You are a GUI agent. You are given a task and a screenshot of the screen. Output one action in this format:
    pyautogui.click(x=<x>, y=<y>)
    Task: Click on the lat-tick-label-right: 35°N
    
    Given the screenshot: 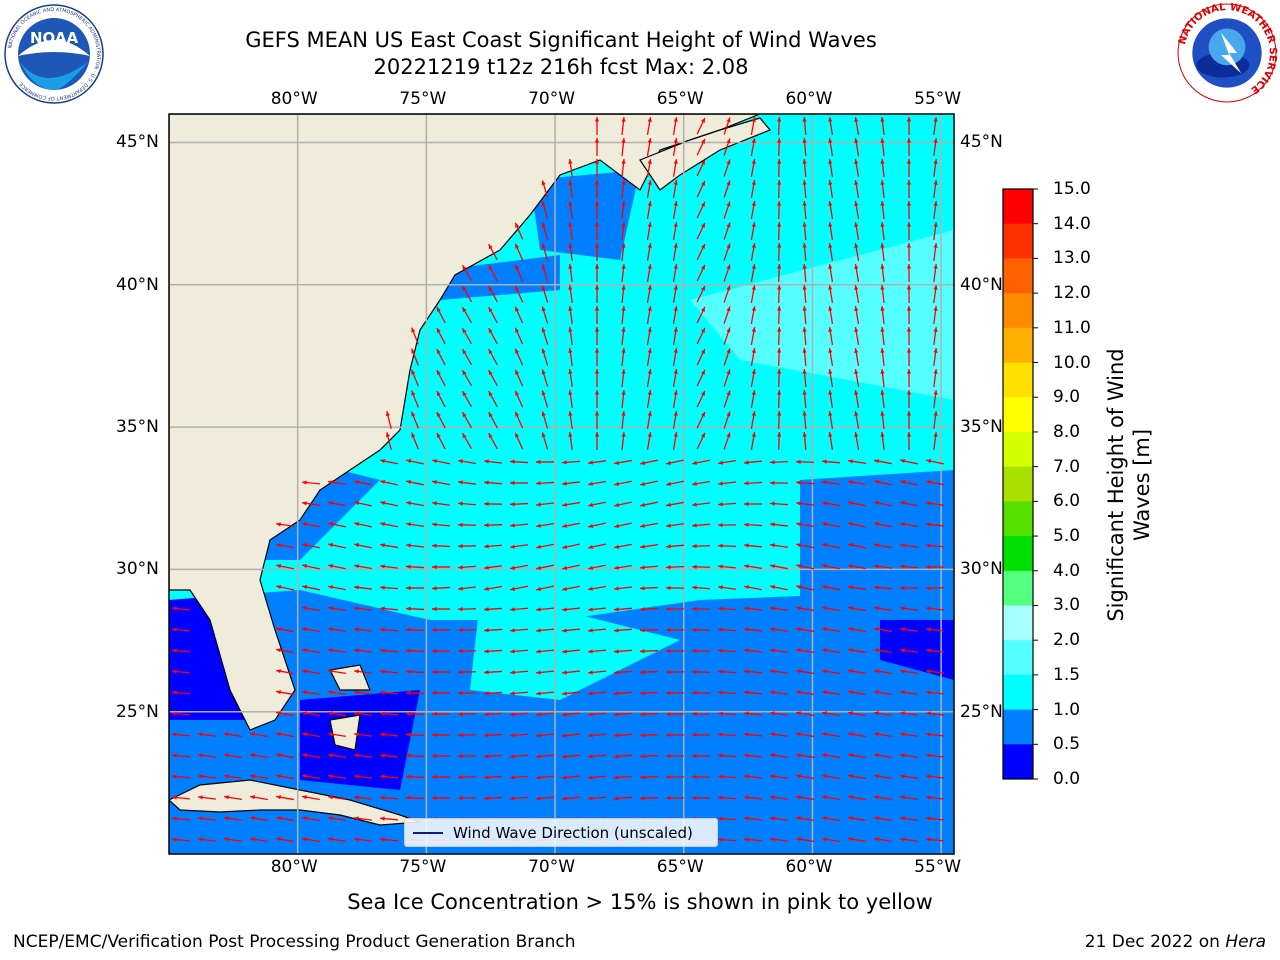 What is the action you would take?
    pyautogui.click(x=981, y=427)
    